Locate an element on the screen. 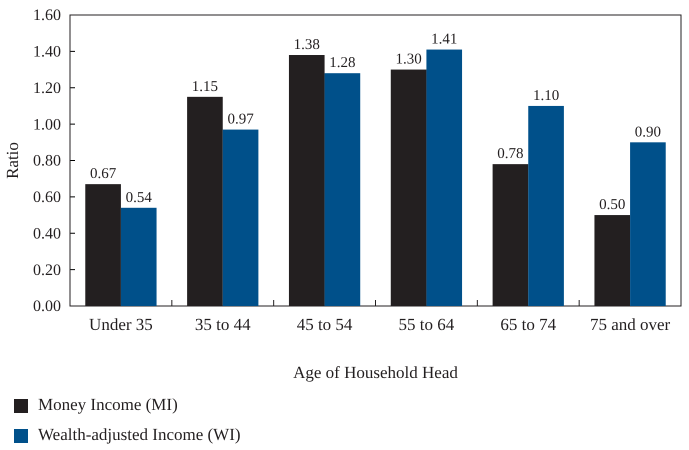  y-tick-label: 1.00 is located at coordinates (47, 125).